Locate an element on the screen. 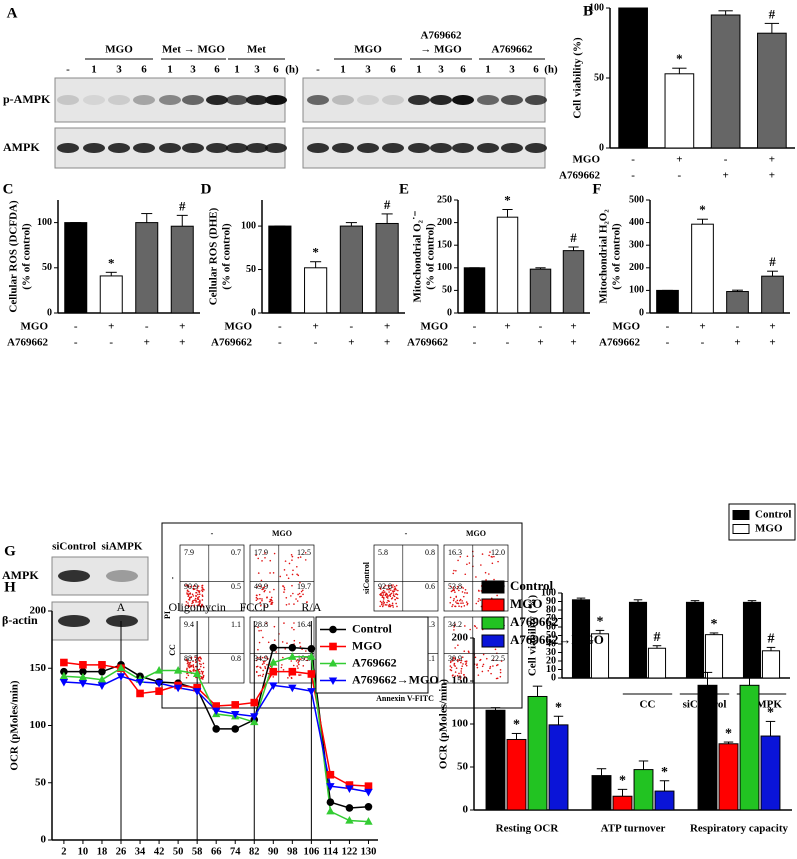 The width and height of the screenshot is (797, 859). y-axis-label: (% of control) is located at coordinates (431, 256).